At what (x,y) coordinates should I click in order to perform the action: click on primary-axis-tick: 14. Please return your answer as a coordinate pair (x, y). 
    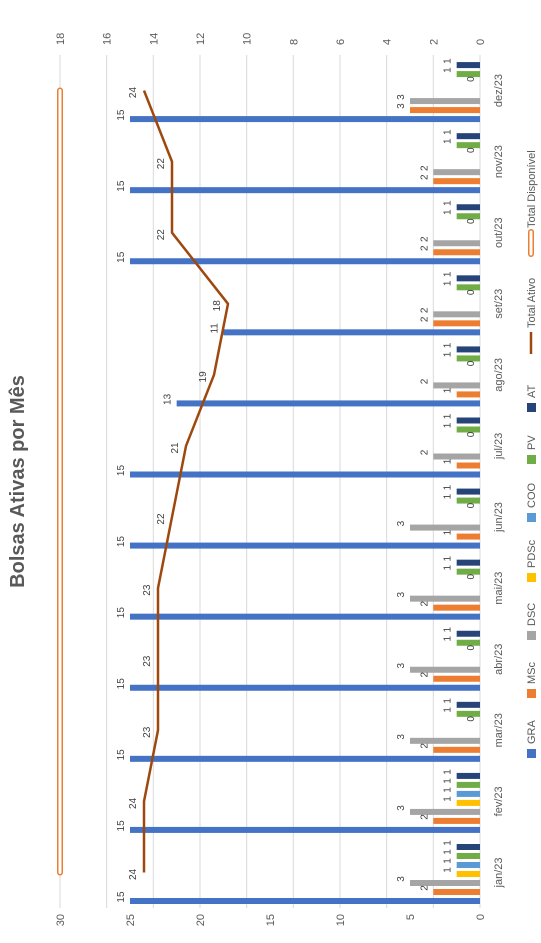
    Looking at the image, I should click on (154, 39).